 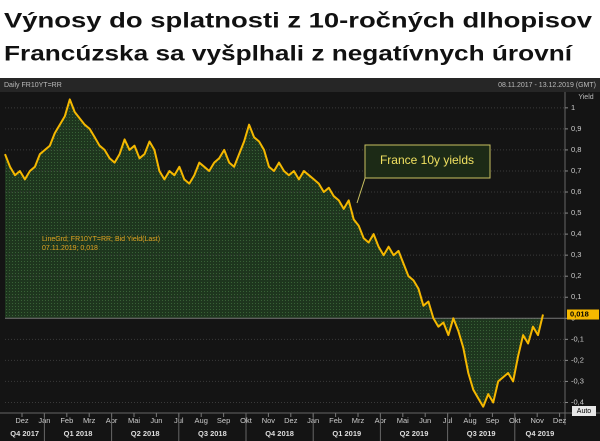 What do you see at coordinates (576, 254) in the screenshot?
I see `y-tick-label: 0,3` at bounding box center [576, 254].